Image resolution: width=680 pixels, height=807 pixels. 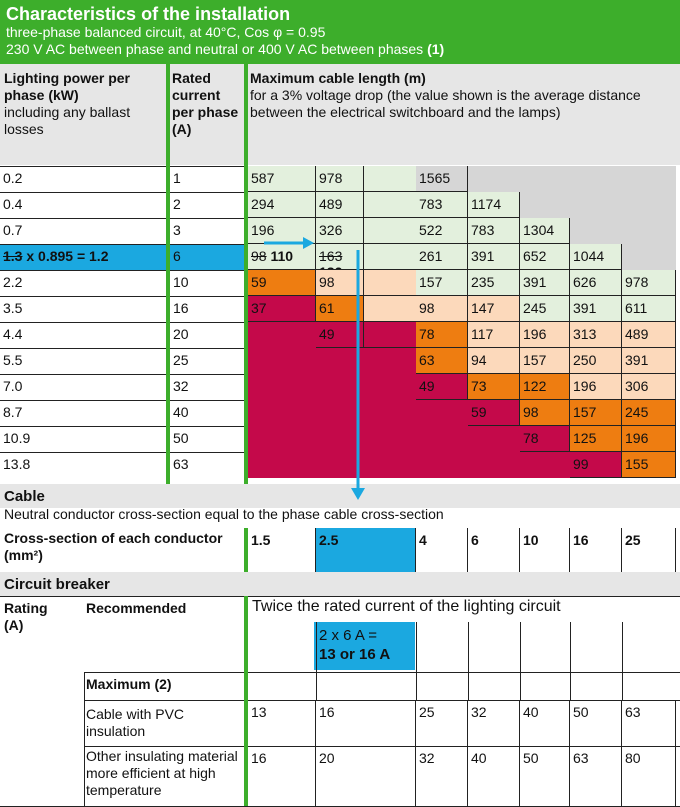 I want to click on current-cell: 6, so click(x=207, y=257).